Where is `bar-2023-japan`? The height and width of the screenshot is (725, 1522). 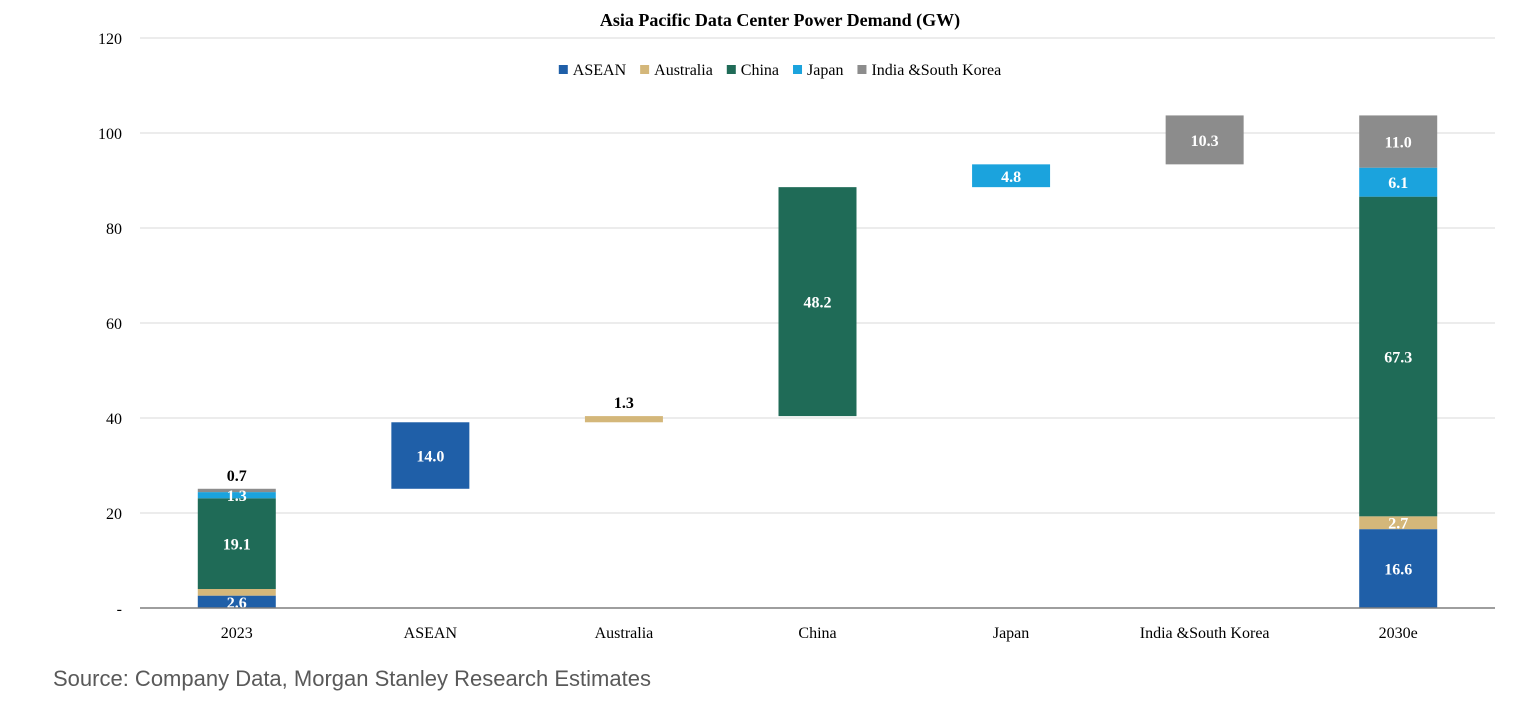
bar-2023-japan is located at coordinates (236, 495).